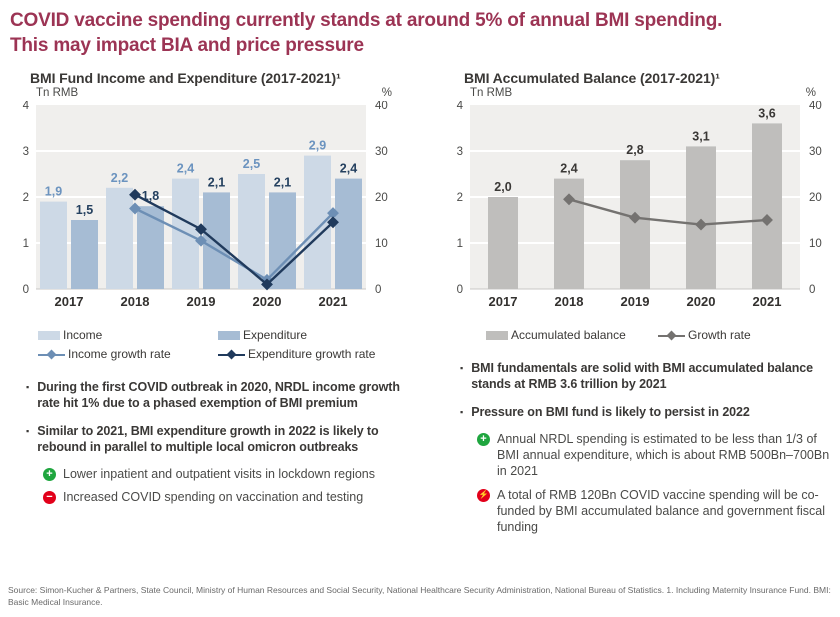 The width and height of the screenshot is (840, 617). Describe the element at coordinates (634, 150) in the screenshot. I see `bar-value-label: 2,8` at that location.